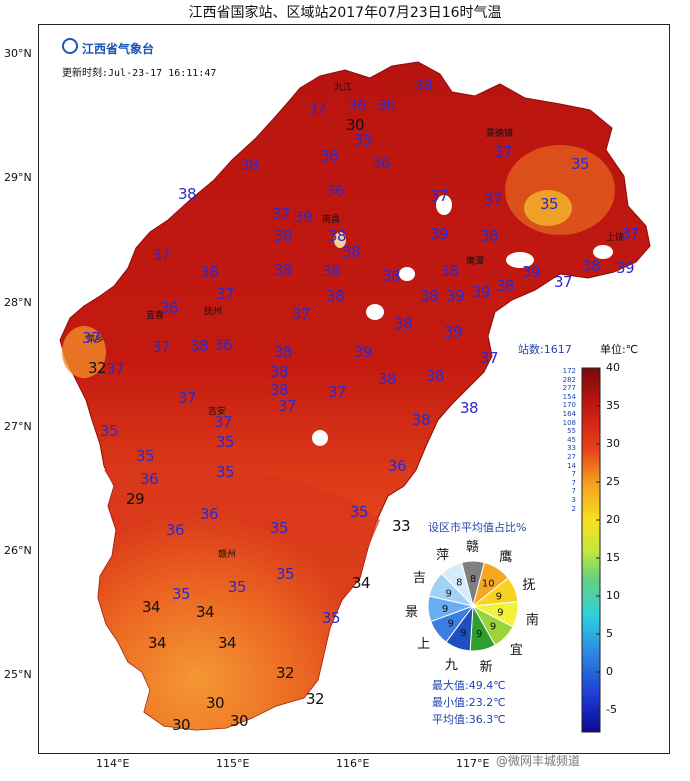 The width and height of the screenshot is (690, 781). What do you see at coordinates (569, 413) in the screenshot?
I see `colorbar-count: 164` at bounding box center [569, 413].